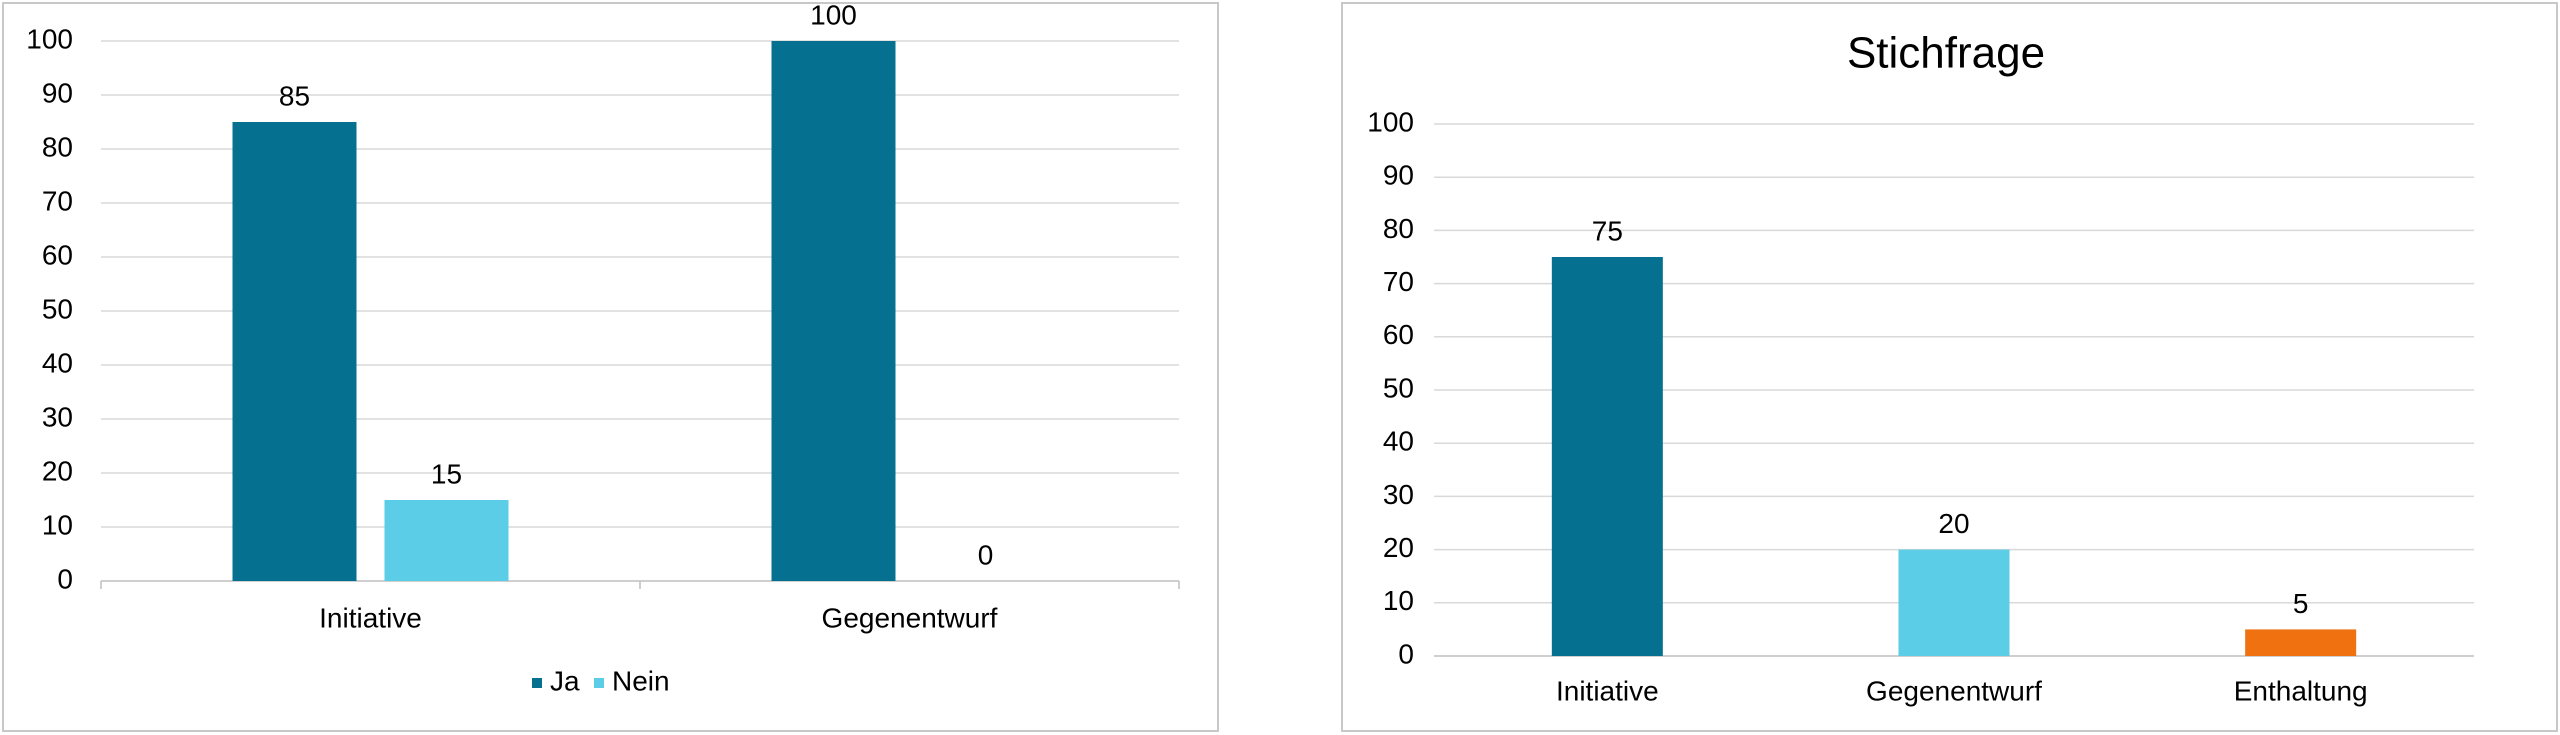 This screenshot has width=2560, height=735. Describe the element at coordinates (2301, 690) in the screenshot. I see `x-tick-label: Enthaltung` at that location.